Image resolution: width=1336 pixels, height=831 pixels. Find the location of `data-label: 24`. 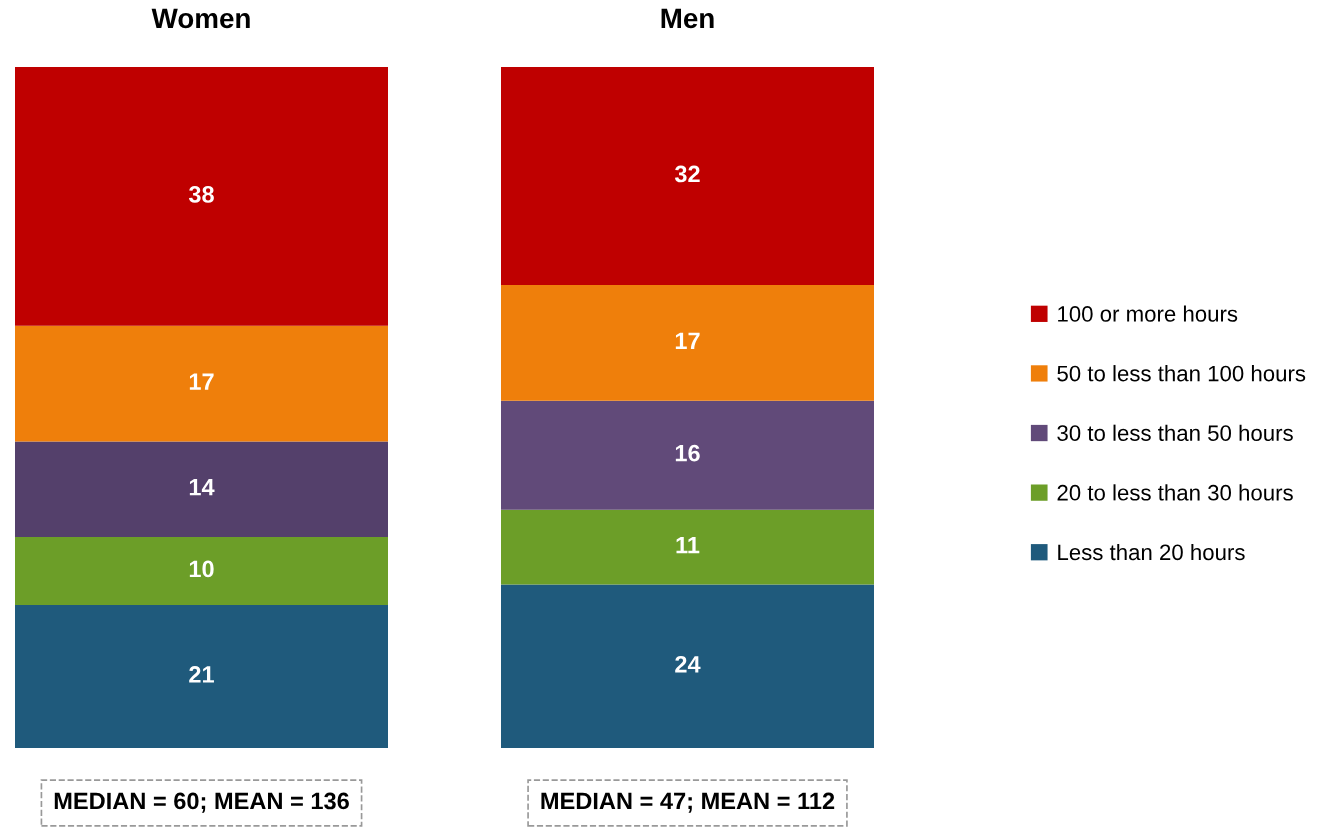

data-label: 24 is located at coordinates (688, 664).